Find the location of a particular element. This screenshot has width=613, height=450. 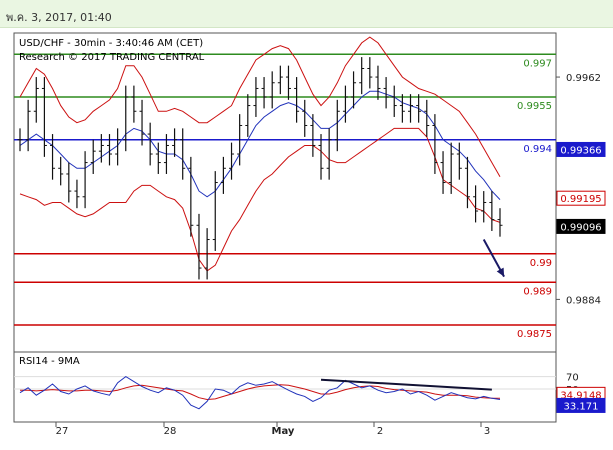

rsi-value-text: 33.171 is located at coordinates (581, 406).